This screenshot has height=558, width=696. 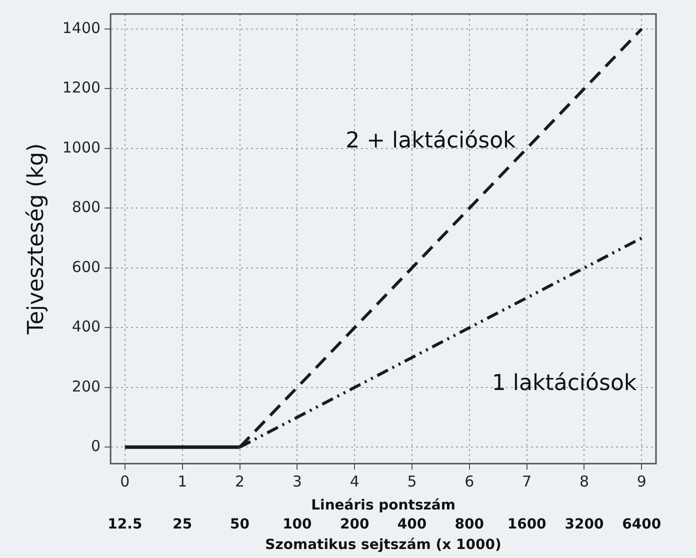 What do you see at coordinates (182, 524) in the screenshot?
I see `x2-tick-label: 25` at bounding box center [182, 524].